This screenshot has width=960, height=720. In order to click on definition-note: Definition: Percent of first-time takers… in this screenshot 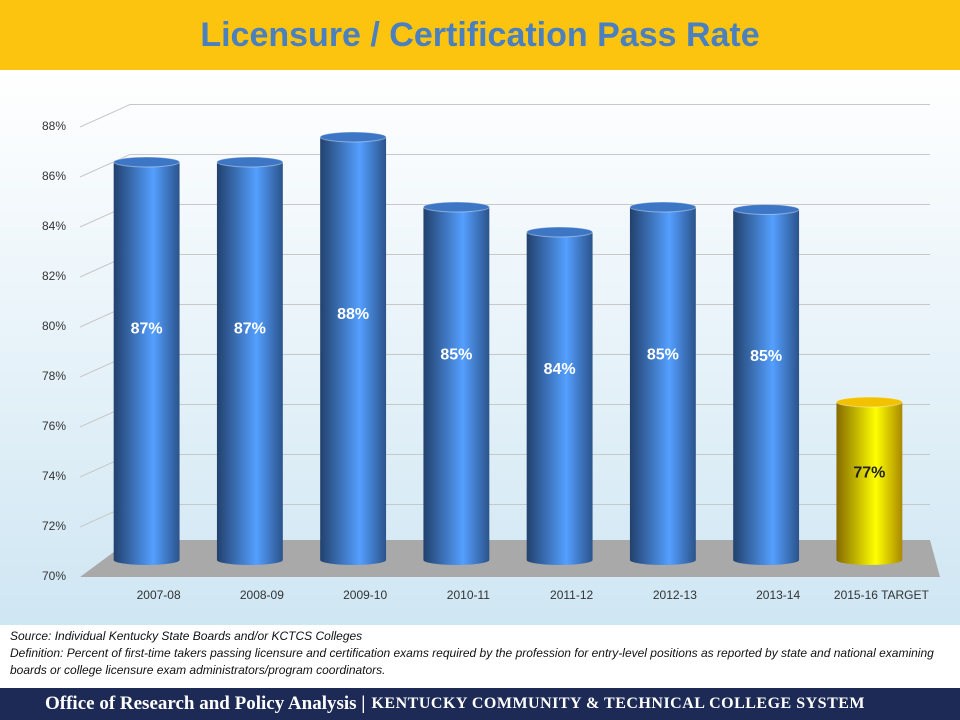, I will do `click(472, 661)`.